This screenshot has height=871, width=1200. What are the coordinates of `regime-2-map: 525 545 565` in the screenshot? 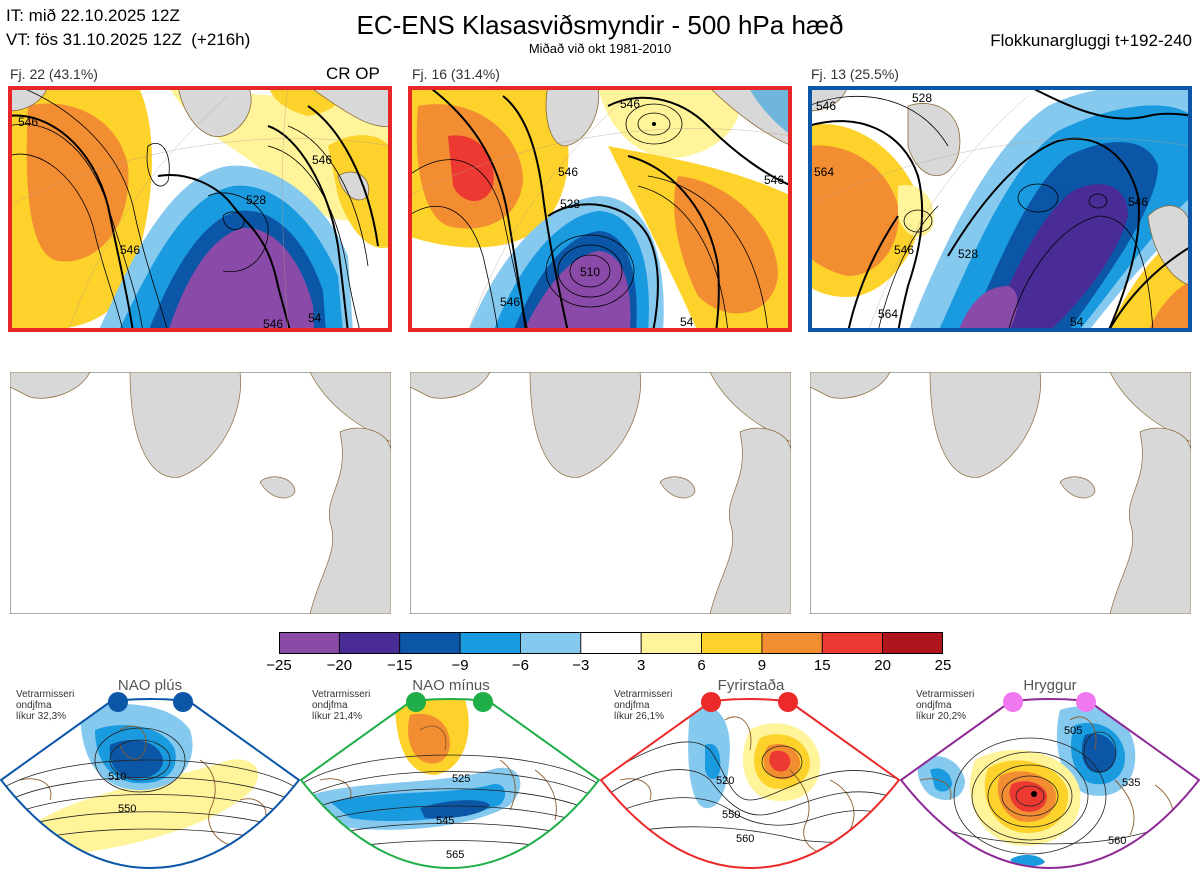 It's located at (450, 781).